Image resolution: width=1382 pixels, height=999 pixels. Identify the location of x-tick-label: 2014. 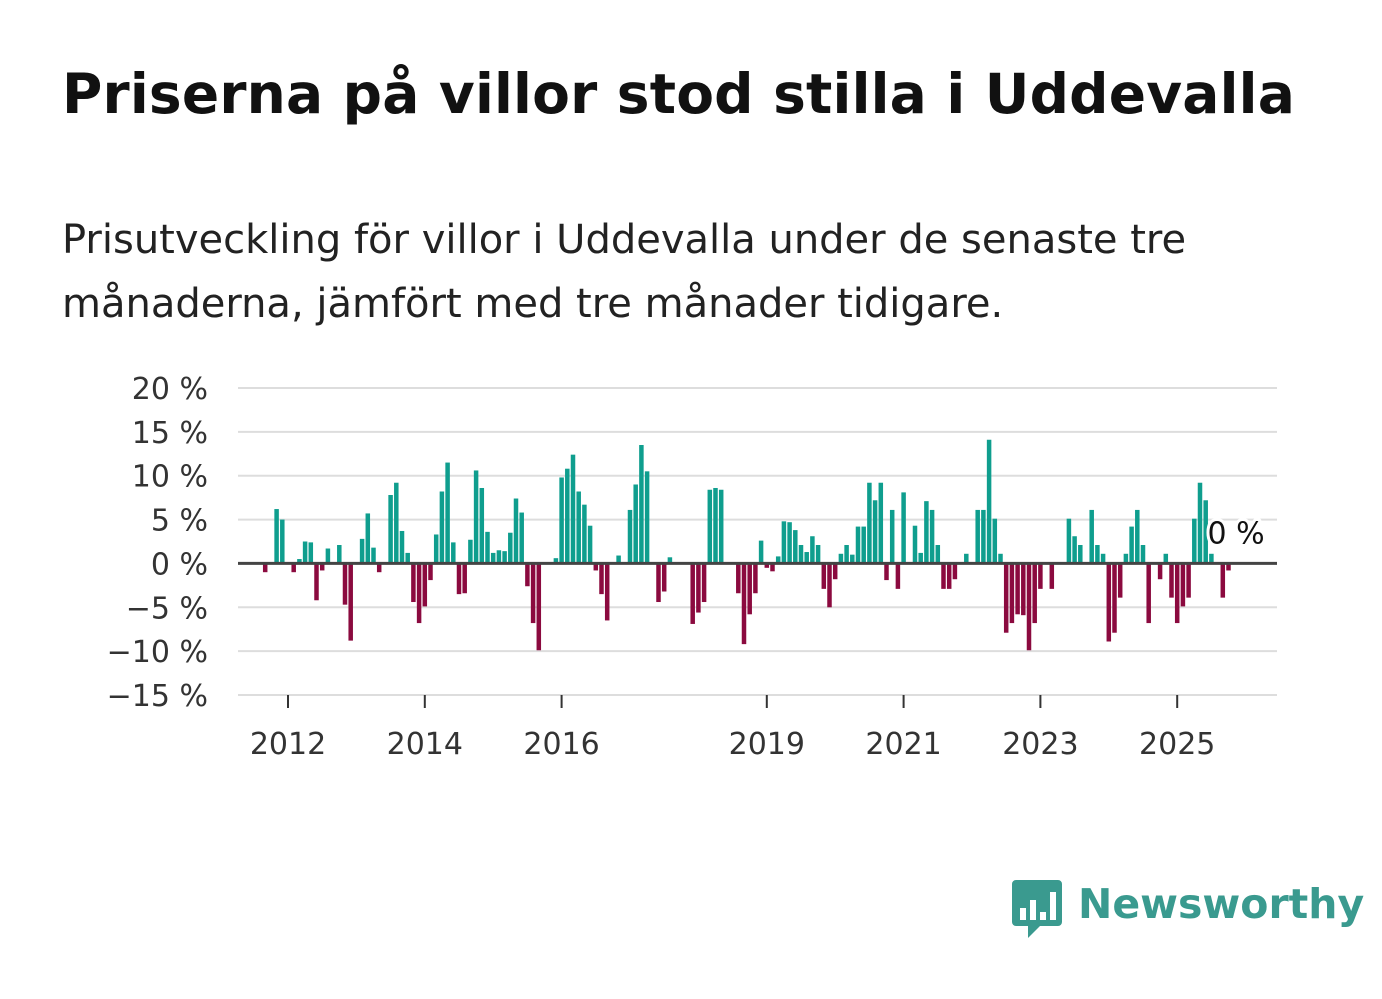
(425, 744).